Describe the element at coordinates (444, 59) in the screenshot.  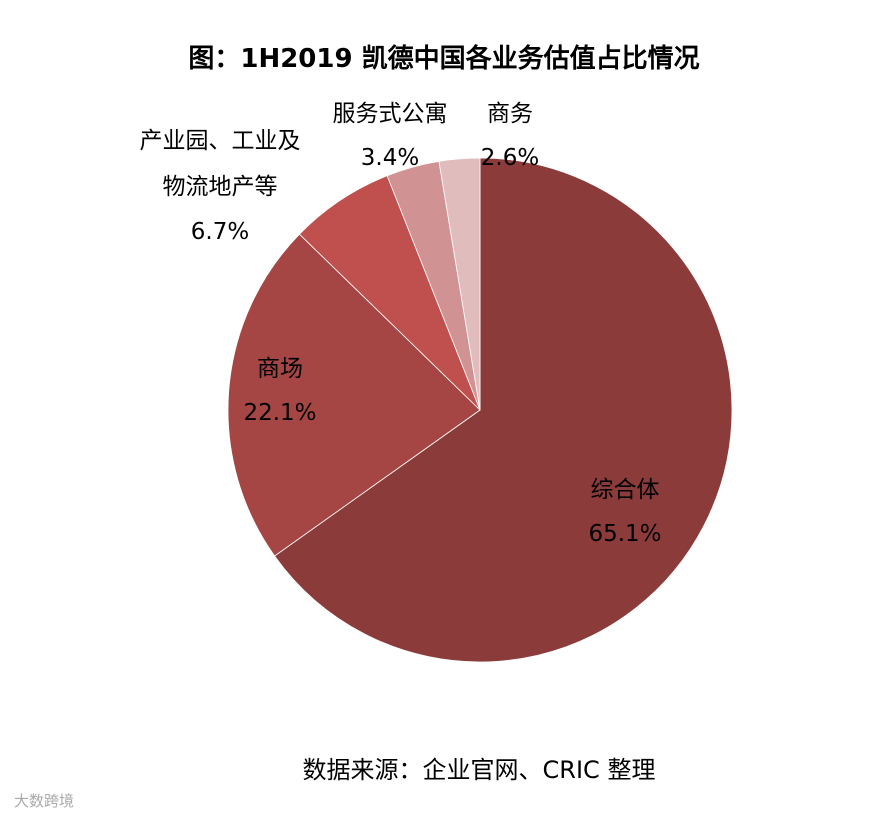
I see `chart-title: 图：1H2019 凯德中国各业务估值占比情况` at that location.